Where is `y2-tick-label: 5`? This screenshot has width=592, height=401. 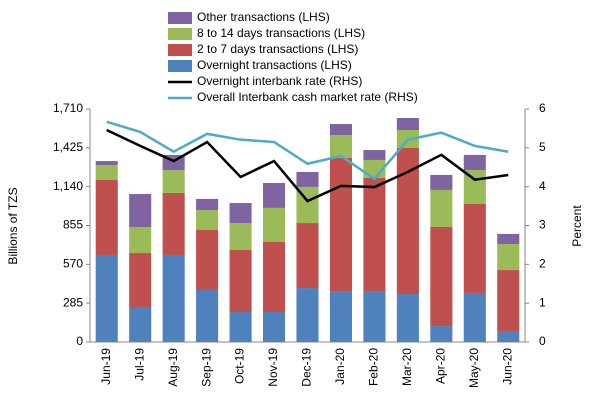 y2-tick-label: 5 is located at coordinates (542, 147).